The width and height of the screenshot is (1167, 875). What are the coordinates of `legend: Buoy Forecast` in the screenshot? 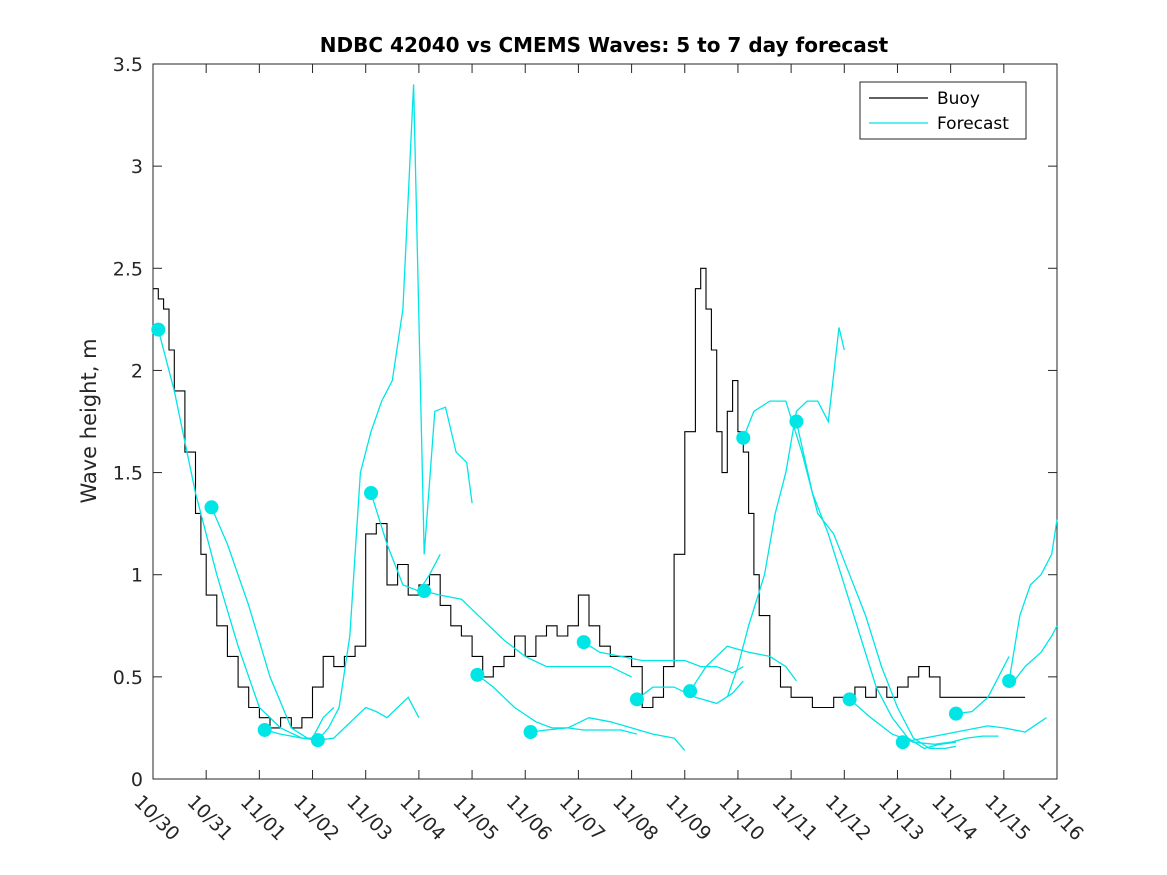 It's located at (943, 110).